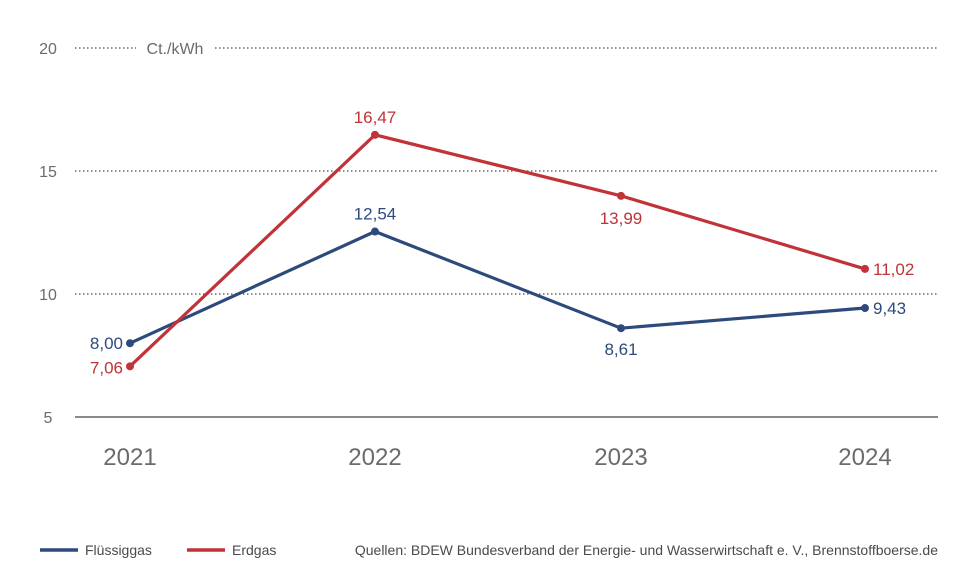 This screenshot has width=978, height=586. I want to click on unit-label-gap, so click(175, 48).